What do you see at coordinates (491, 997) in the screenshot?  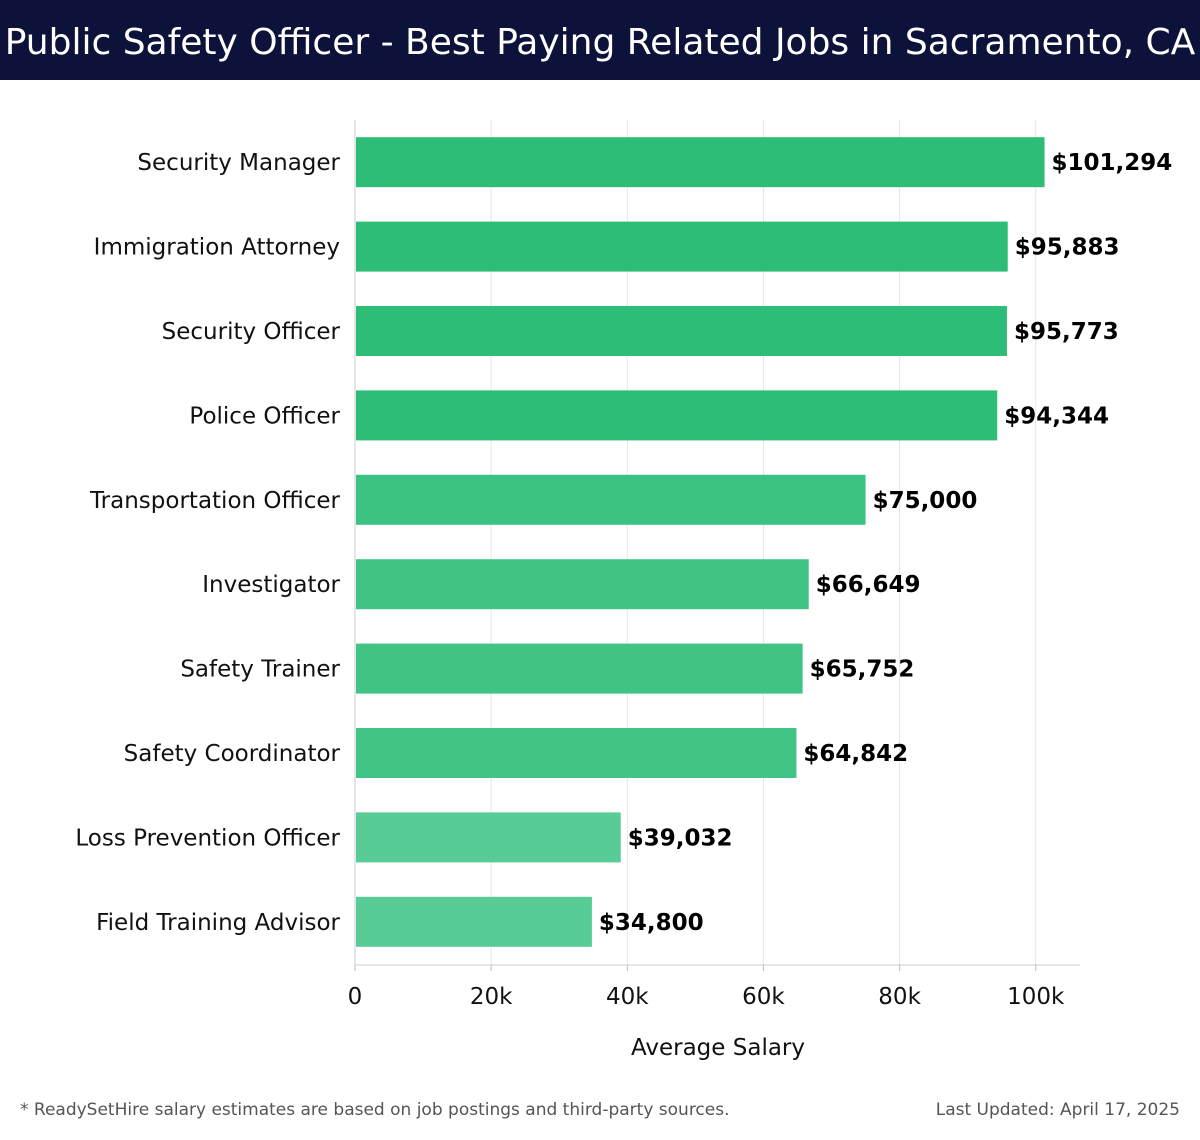 I see `x-tick-label-1: 20k` at bounding box center [491, 997].